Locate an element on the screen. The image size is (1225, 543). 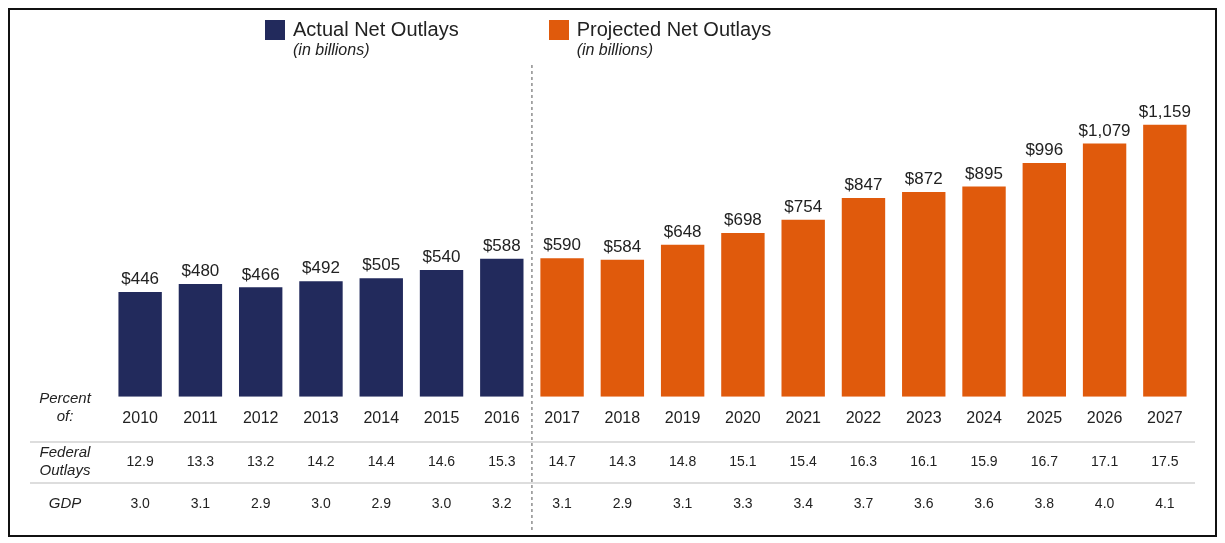
text: 14.3 is located at coordinates (622, 460).